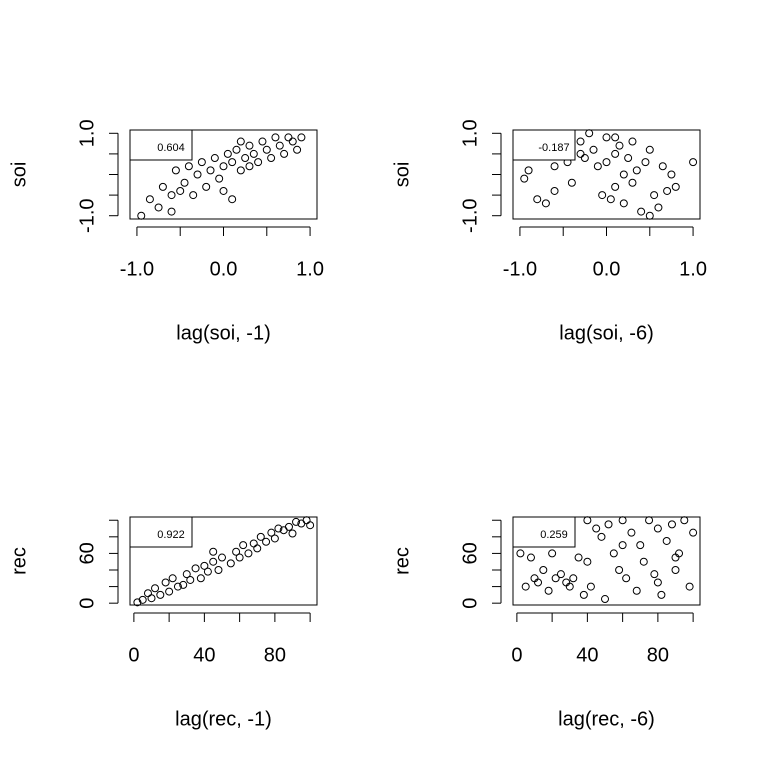 The image size is (768, 768). I want to click on y-tick-label: 1.0, so click(470, 133).